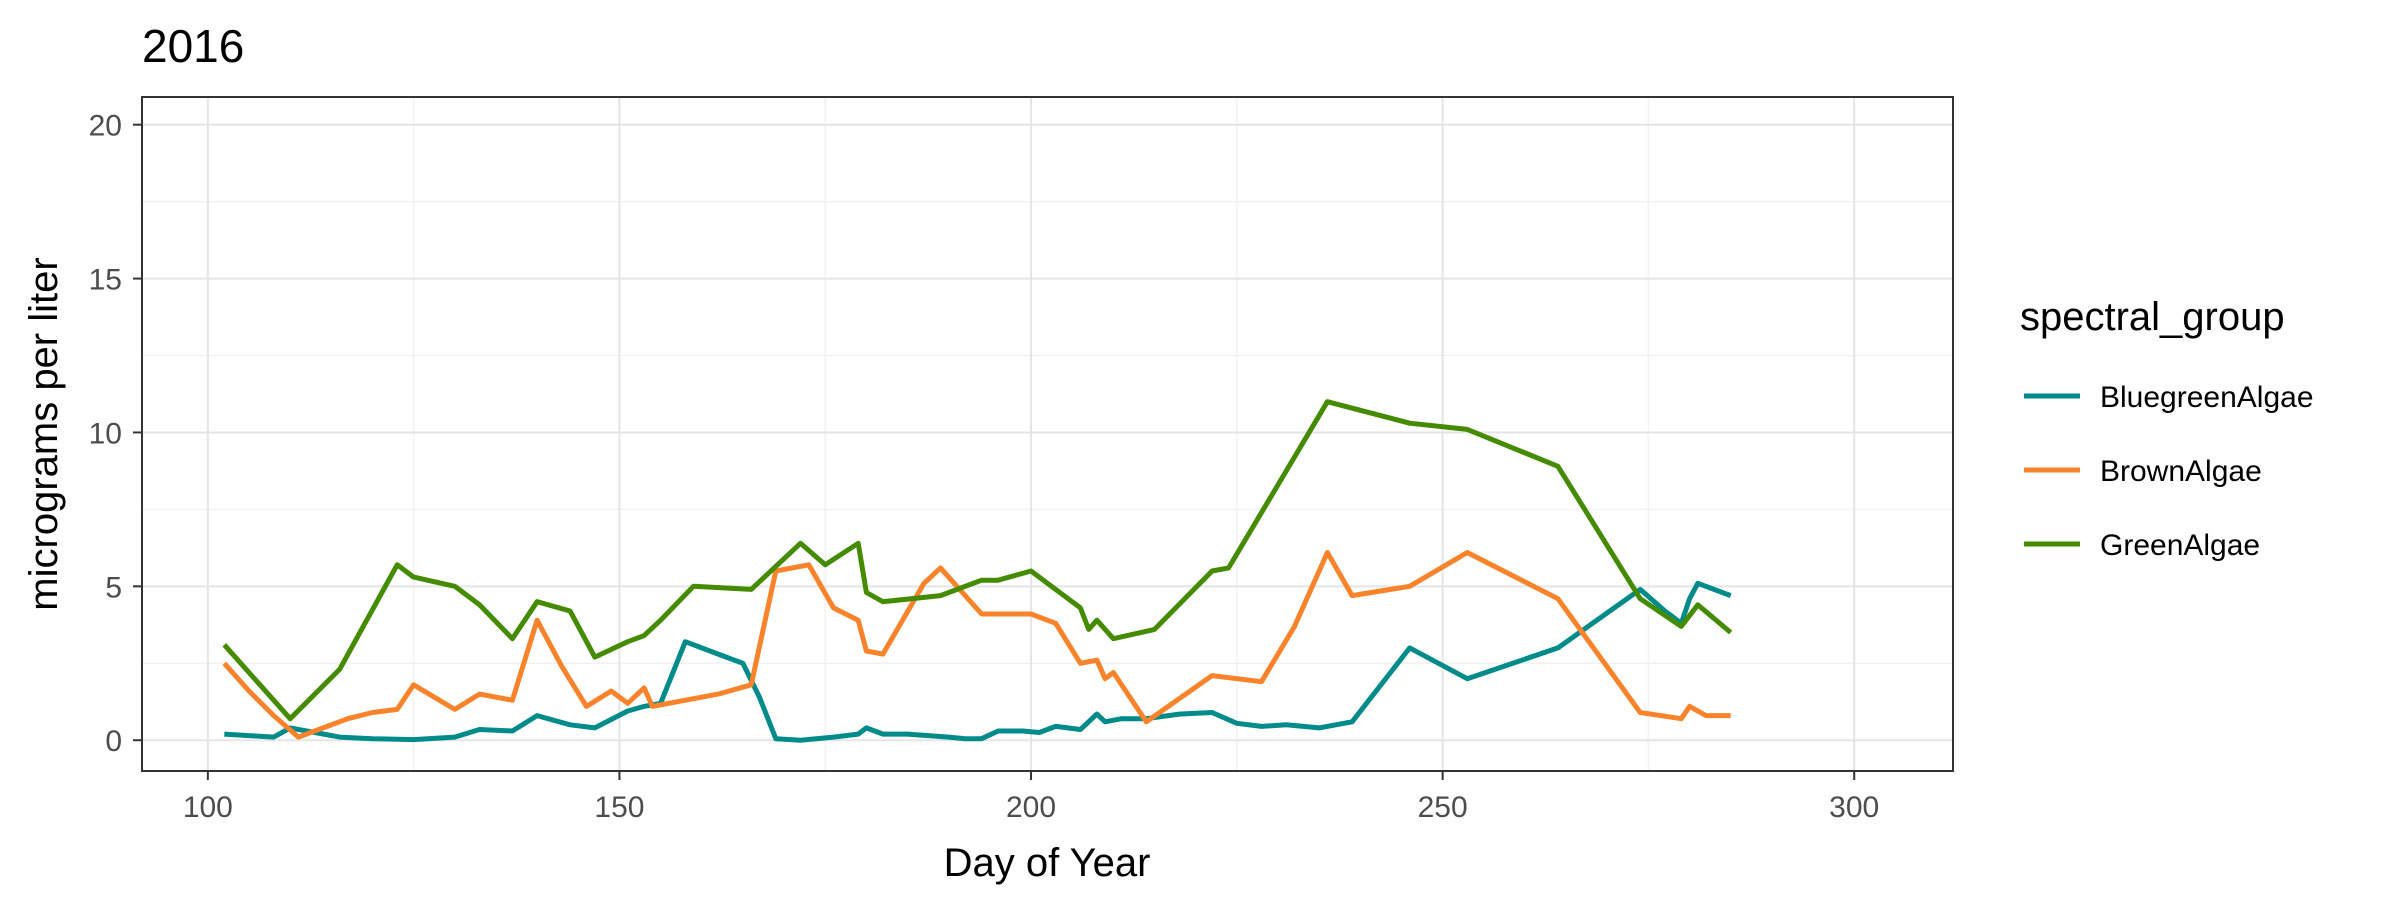 This screenshot has width=2400, height=900. What do you see at coordinates (2207, 397) in the screenshot?
I see `legend-label: BluegreenAlgae` at bounding box center [2207, 397].